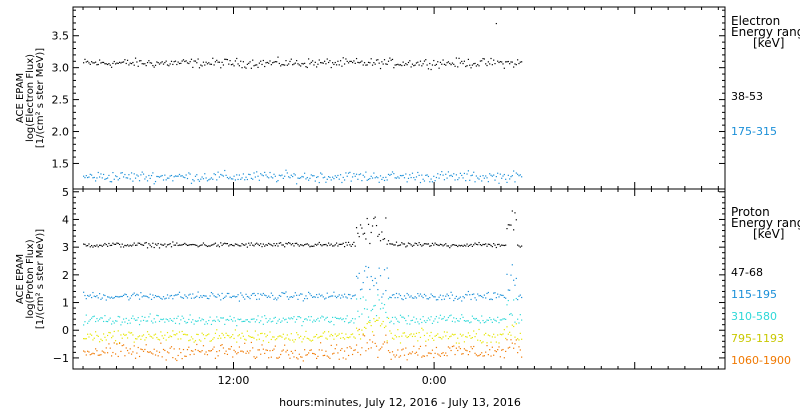 Image resolution: width=800 pixels, height=410 pixels. I want to click on proton-ylabel-line: ACE EPAM, so click(20, 279).